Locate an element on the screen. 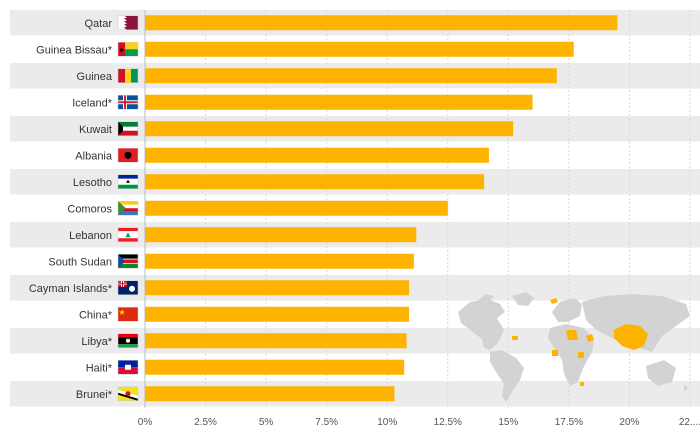 The width and height of the screenshot is (700, 433). x-tick-label: 0% is located at coordinates (145, 422).